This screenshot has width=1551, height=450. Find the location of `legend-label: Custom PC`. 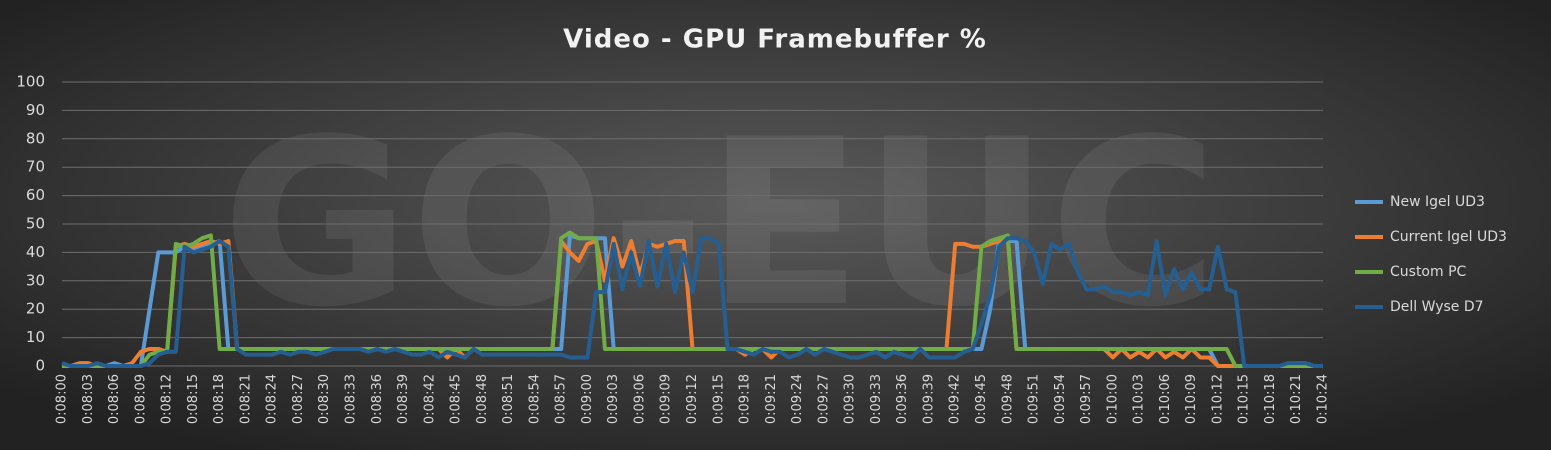

legend-label: Custom PC is located at coordinates (1428, 272).